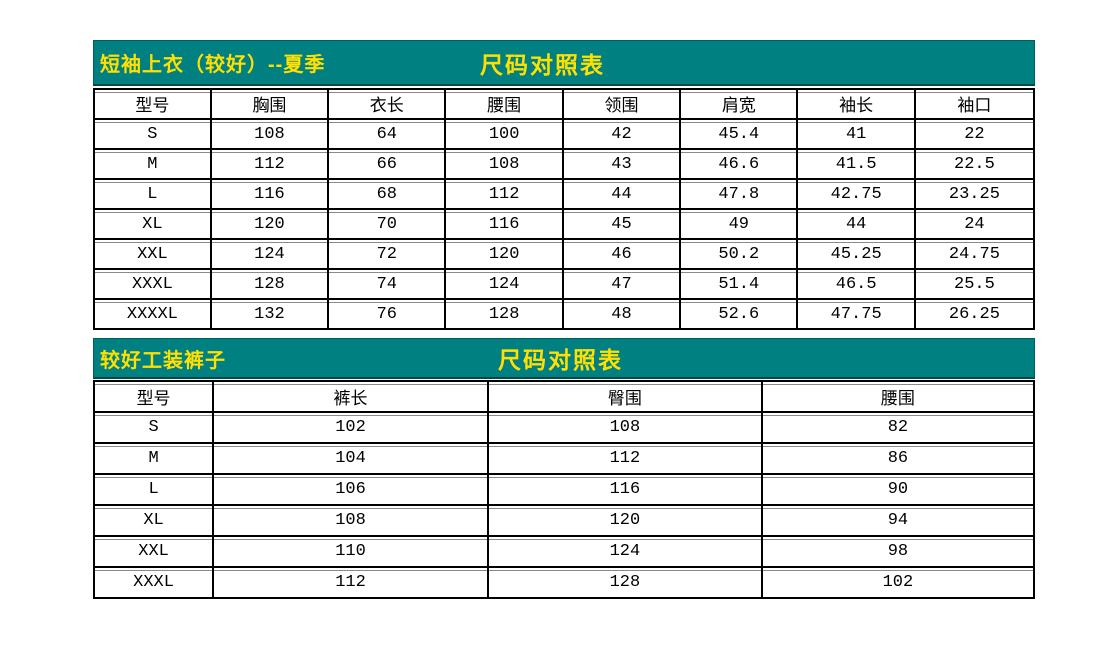  Describe the element at coordinates (622, 225) in the screenshot. I see `value-cell: 45` at that location.